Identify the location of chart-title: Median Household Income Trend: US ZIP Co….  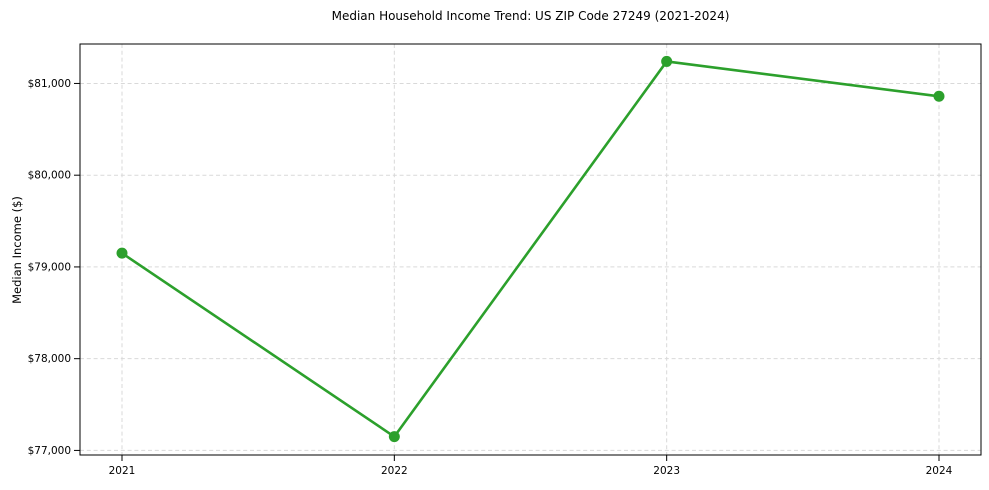
(530, 16).